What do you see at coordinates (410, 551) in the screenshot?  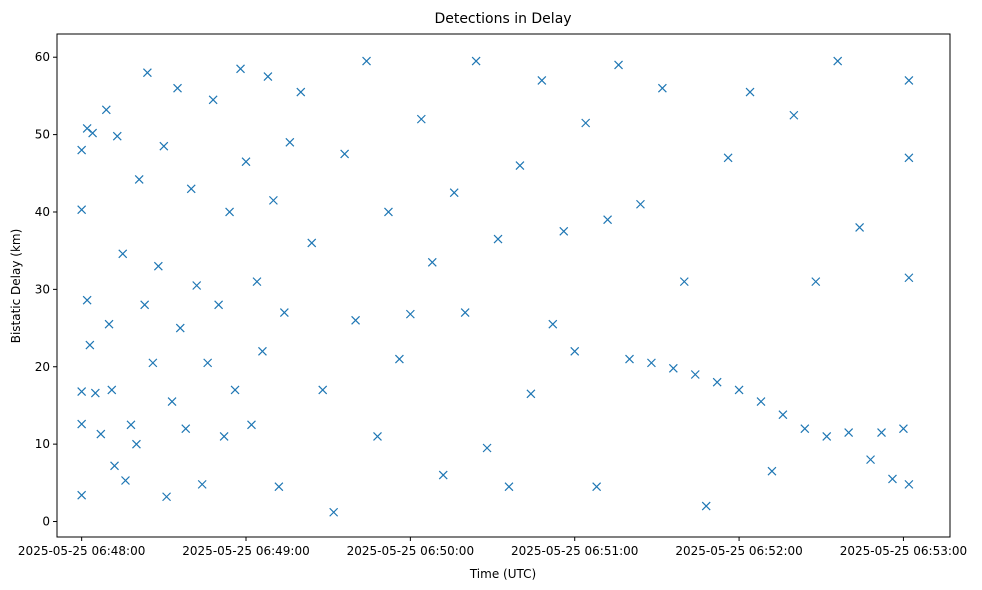 I see `x-tick-label: 2025-05-25 06:50:00` at bounding box center [410, 551].